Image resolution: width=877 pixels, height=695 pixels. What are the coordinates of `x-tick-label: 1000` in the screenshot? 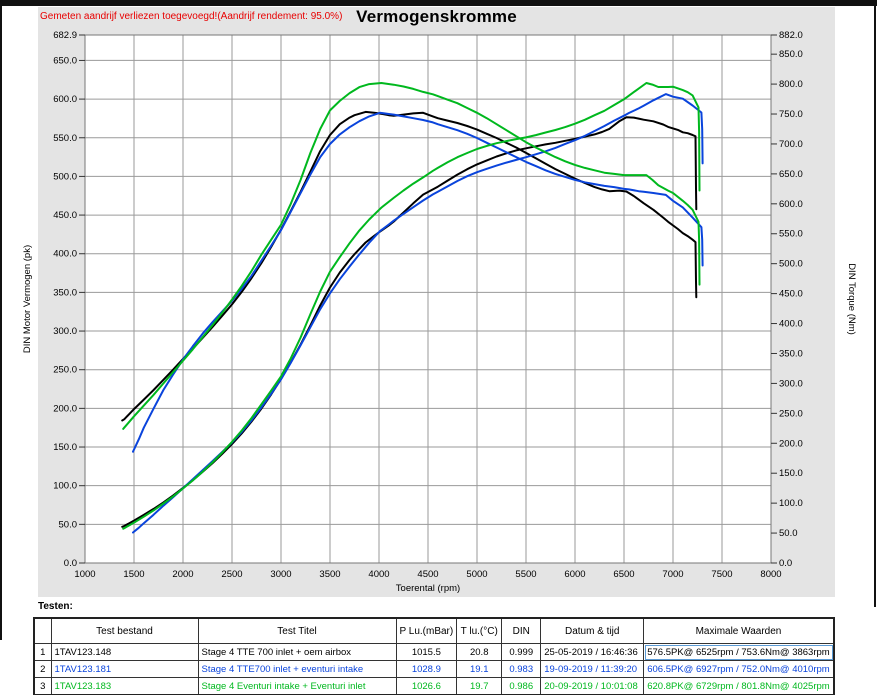 It's located at (84, 574).